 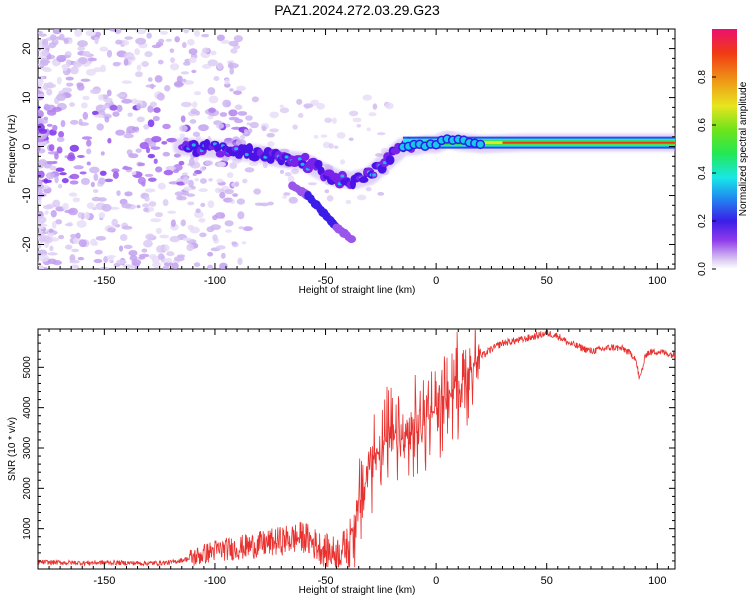 I want to click on x-tick-label: 0, so click(x=436, y=581).